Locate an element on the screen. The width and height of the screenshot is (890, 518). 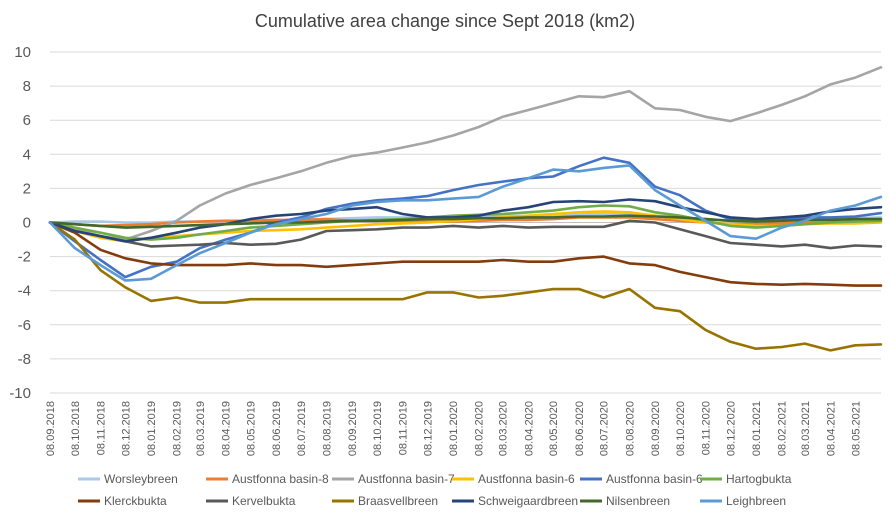
x-tick-label: 08.09.2018 is located at coordinates (51, 428).